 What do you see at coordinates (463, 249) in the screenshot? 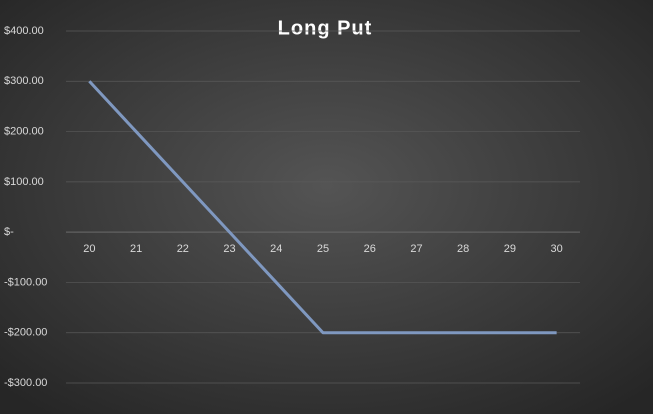
I see `x-tick-label: 28` at bounding box center [463, 249].